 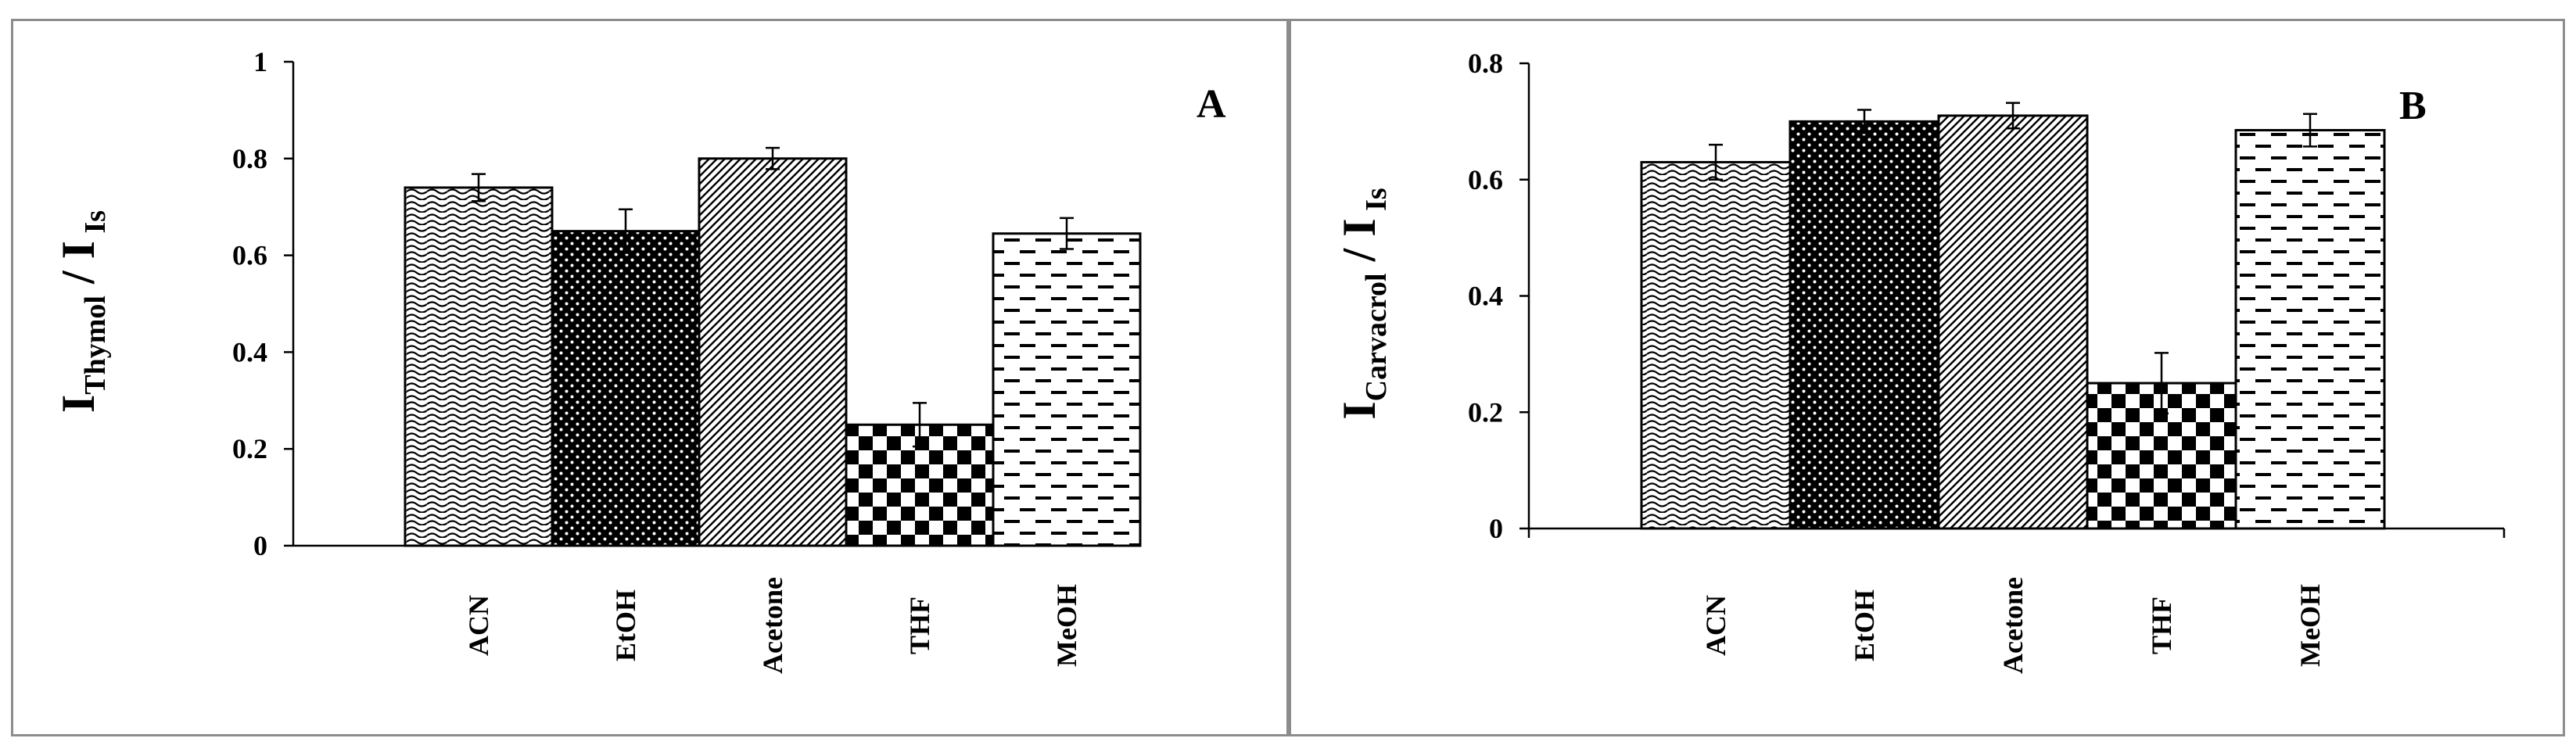 I want to click on y-axis-label: IThymol / I Is, so click(x=82, y=311).